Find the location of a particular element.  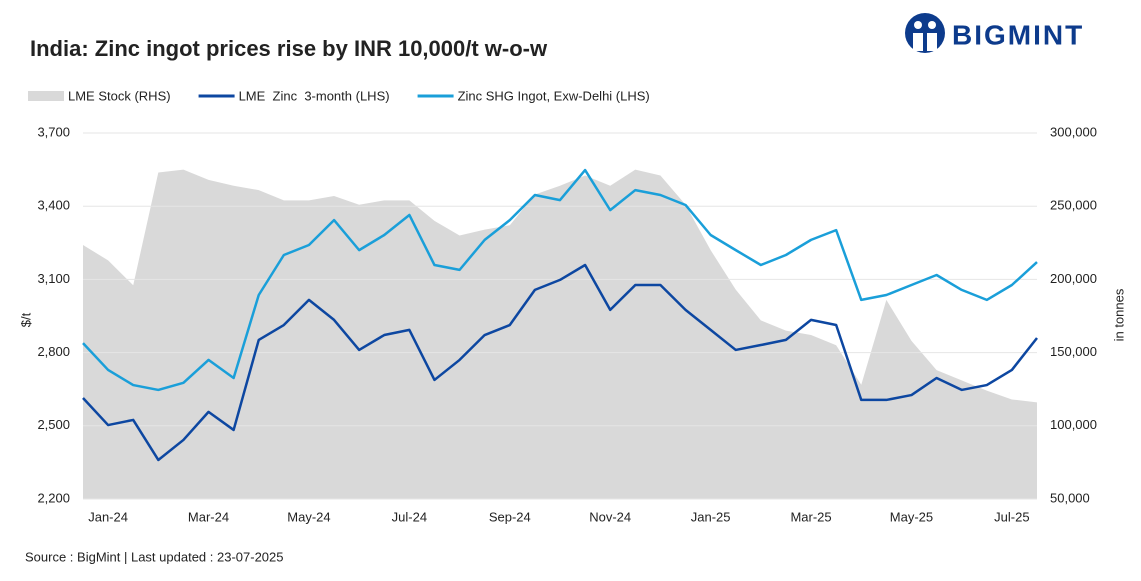

y2-tick-label: 150,000 is located at coordinates (1073, 351).